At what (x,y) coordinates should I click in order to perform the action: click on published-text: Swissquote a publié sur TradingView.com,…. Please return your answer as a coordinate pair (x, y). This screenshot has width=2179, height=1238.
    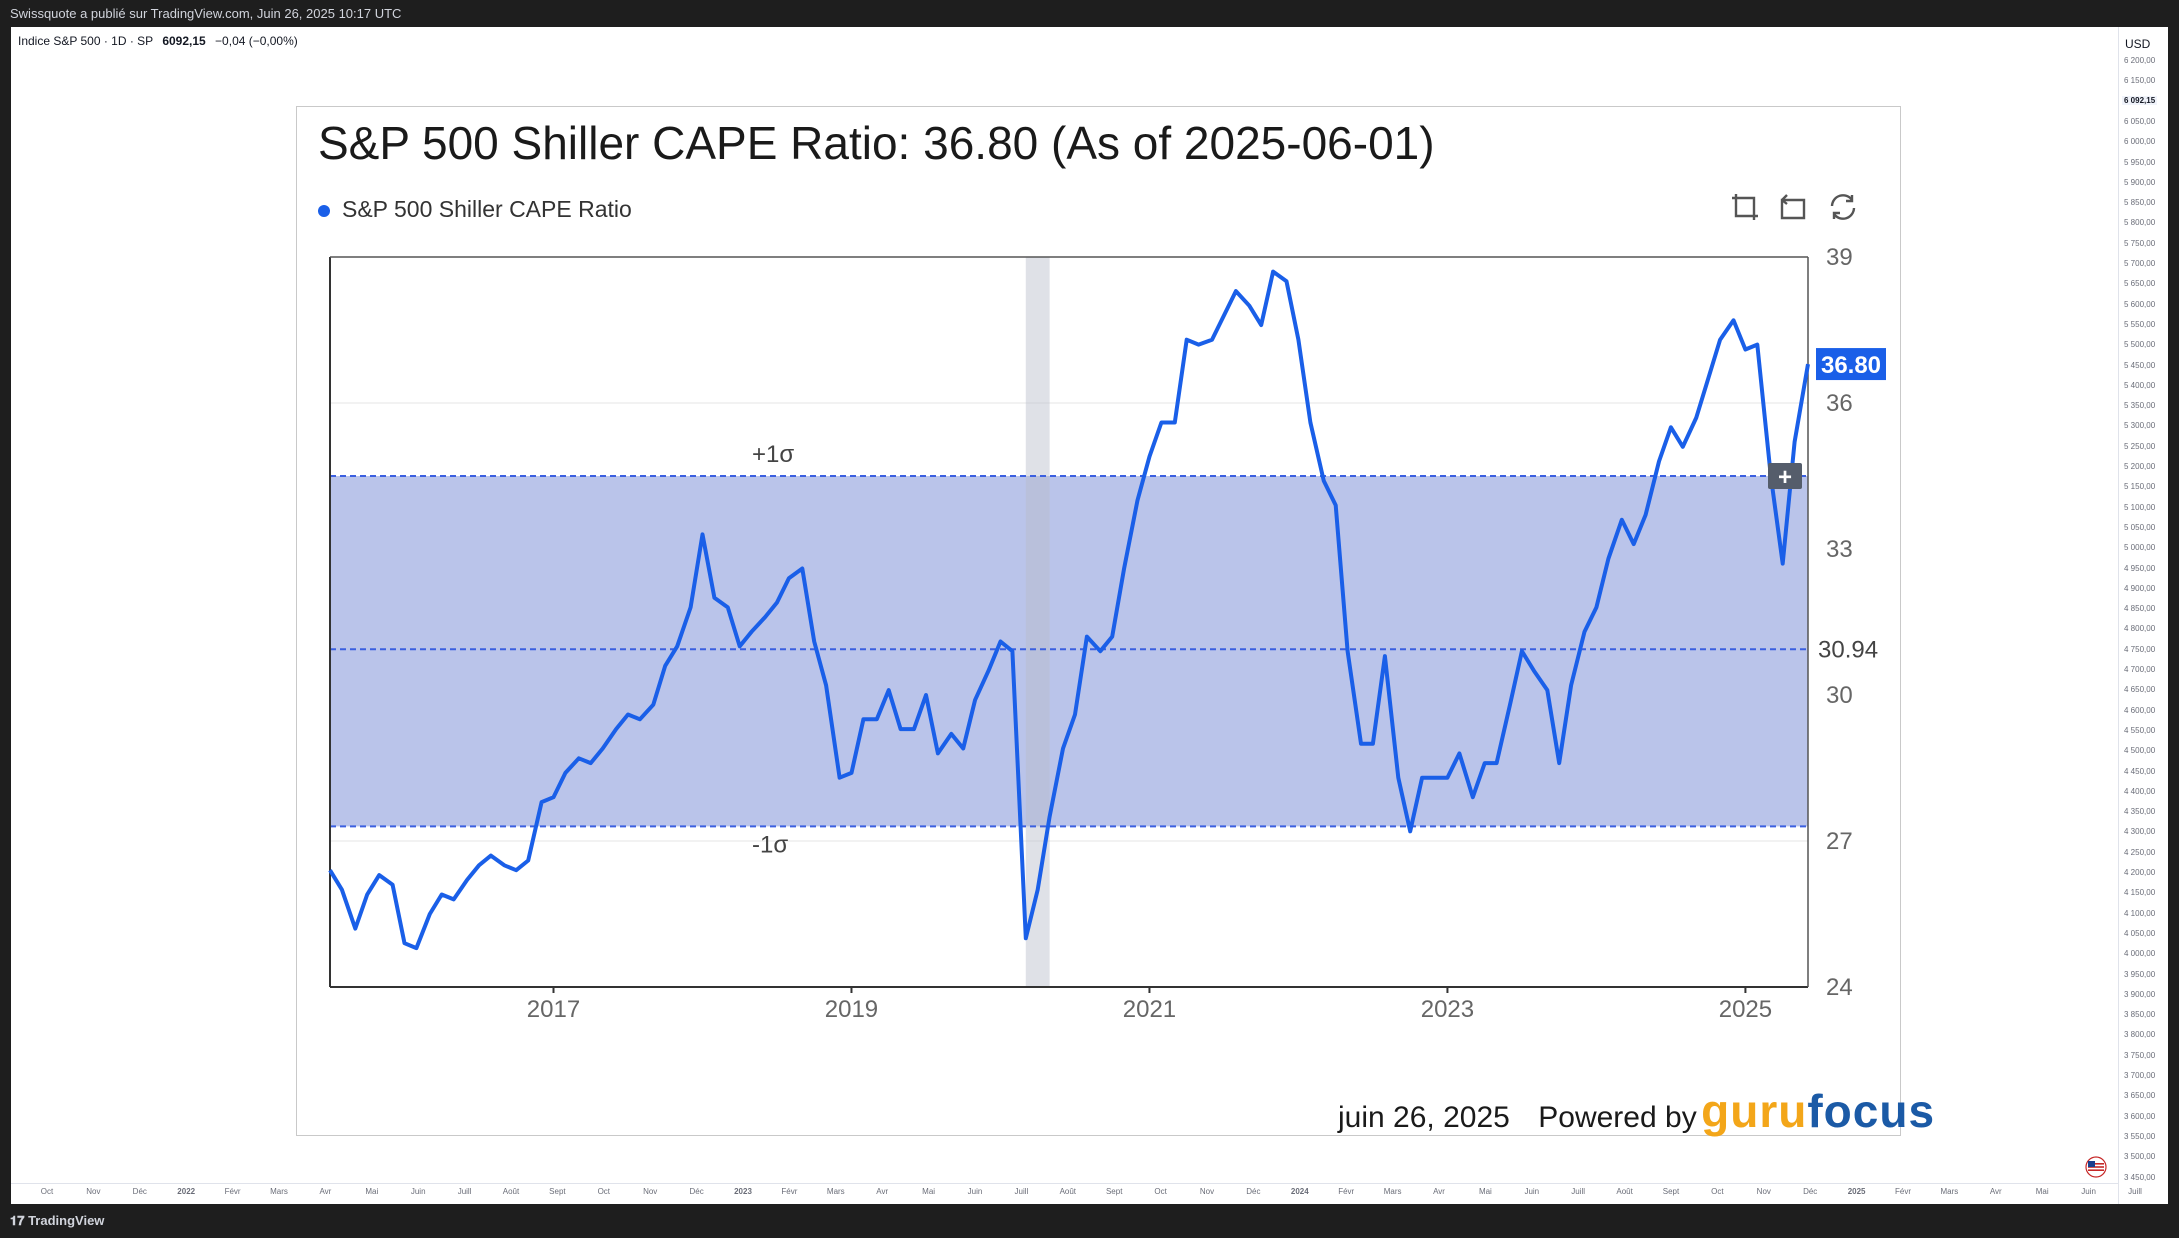
    Looking at the image, I should click on (206, 13).